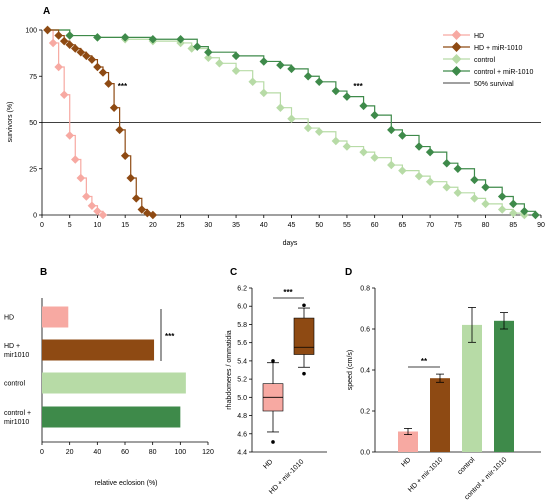  Describe the element at coordinates (153, 452) in the screenshot. I see `panel-b-xtick-label: 80` at that location.